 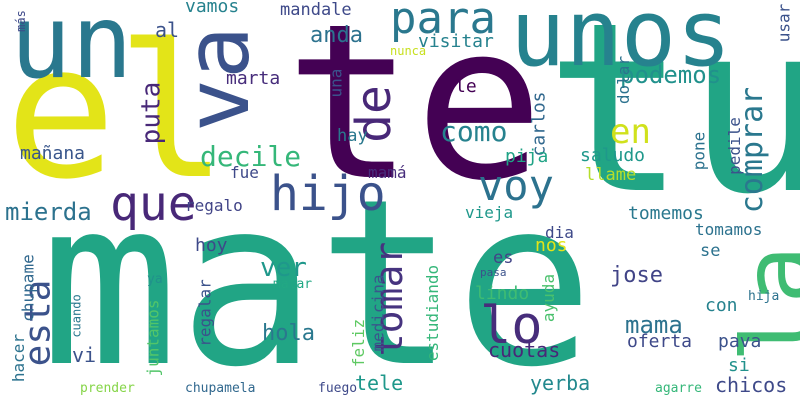 What do you see at coordinates (666, 213) in the screenshot?
I see `word-tomemos: tomemos` at bounding box center [666, 213].